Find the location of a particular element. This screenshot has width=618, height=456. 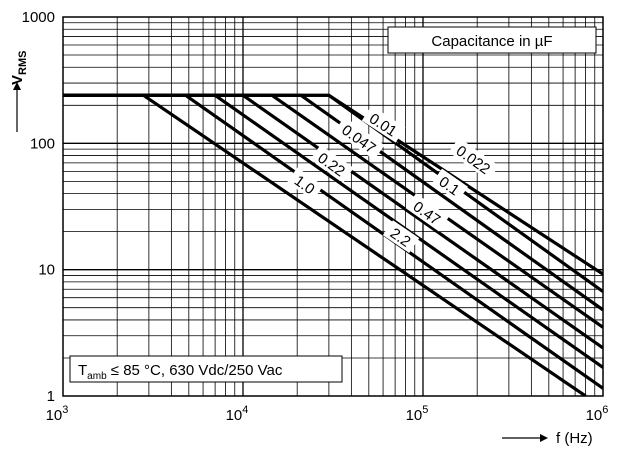

x-tick-label: 10⁵ is located at coordinates (417, 414).